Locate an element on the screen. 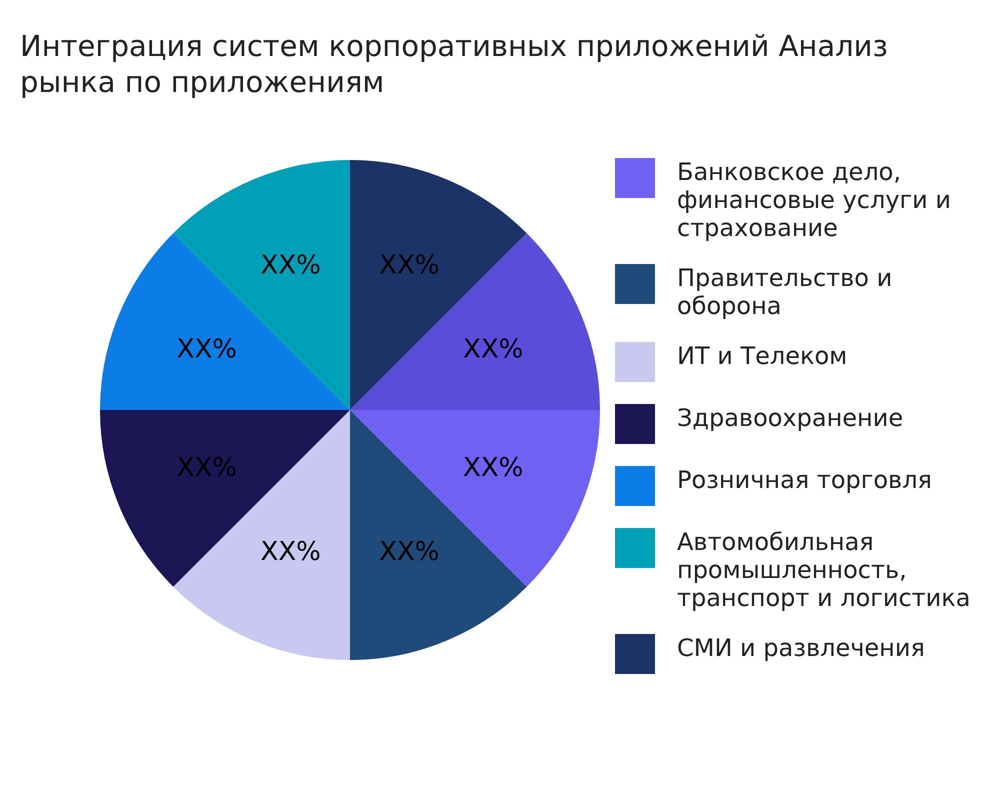 The image size is (1000, 800). legend-label: Правительство и оборона is located at coordinates (785, 292).